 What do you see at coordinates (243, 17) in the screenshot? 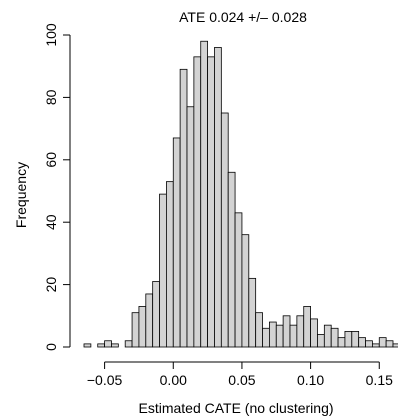
I see `chart-title: ATE 0.024 +/– 0.028` at bounding box center [243, 17].